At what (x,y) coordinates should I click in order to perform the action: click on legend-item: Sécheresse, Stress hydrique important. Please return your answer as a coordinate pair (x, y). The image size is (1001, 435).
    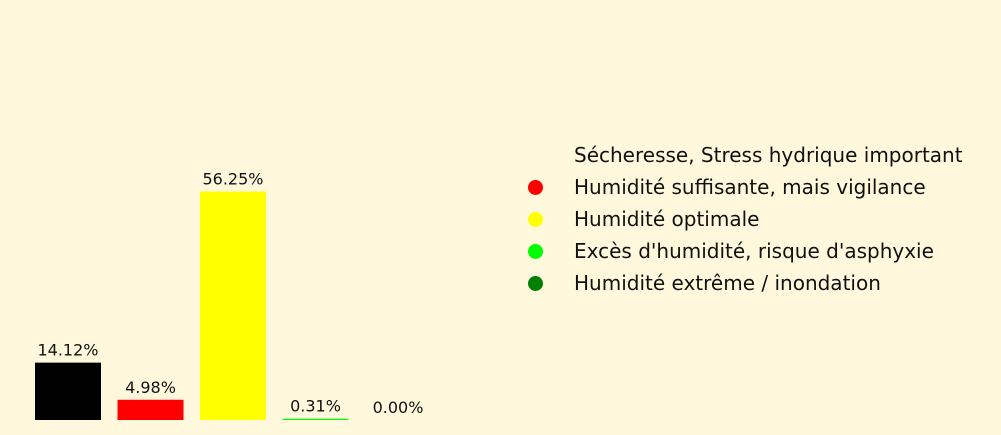
    Looking at the image, I should click on (763, 155).